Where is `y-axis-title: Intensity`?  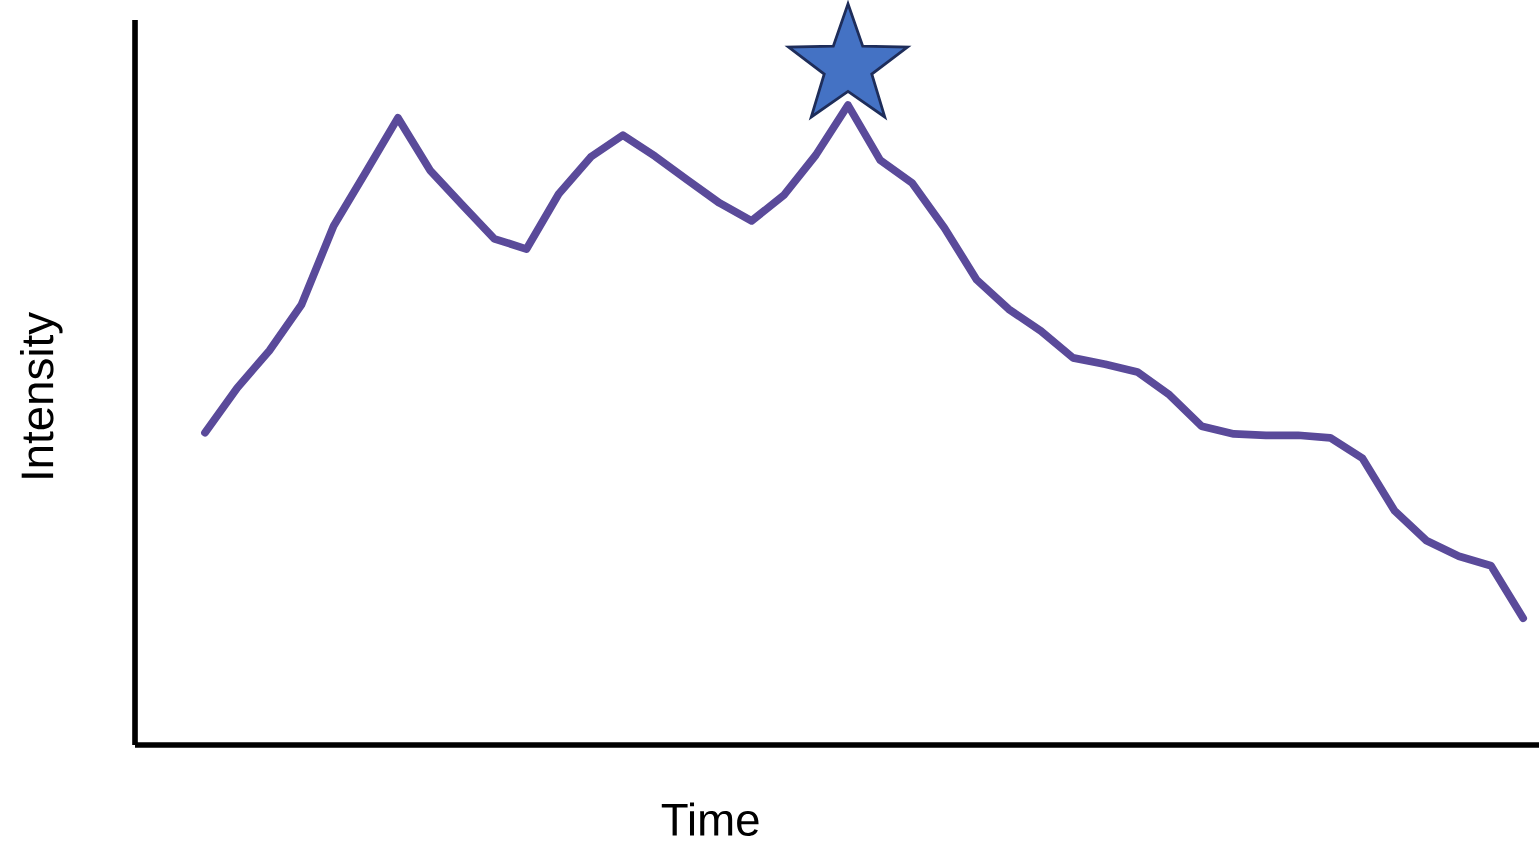 y-axis-title: Intensity is located at coordinates (41, 394).